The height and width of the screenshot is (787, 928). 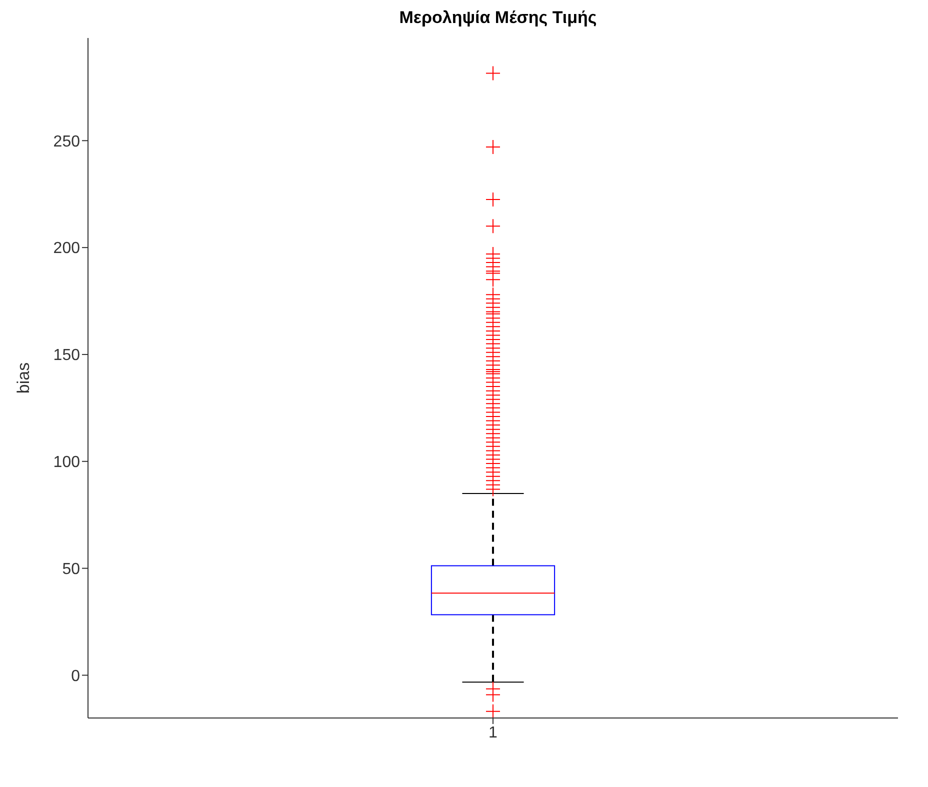 What do you see at coordinates (66, 249) in the screenshot?
I see `y-tick-label: 200` at bounding box center [66, 249].